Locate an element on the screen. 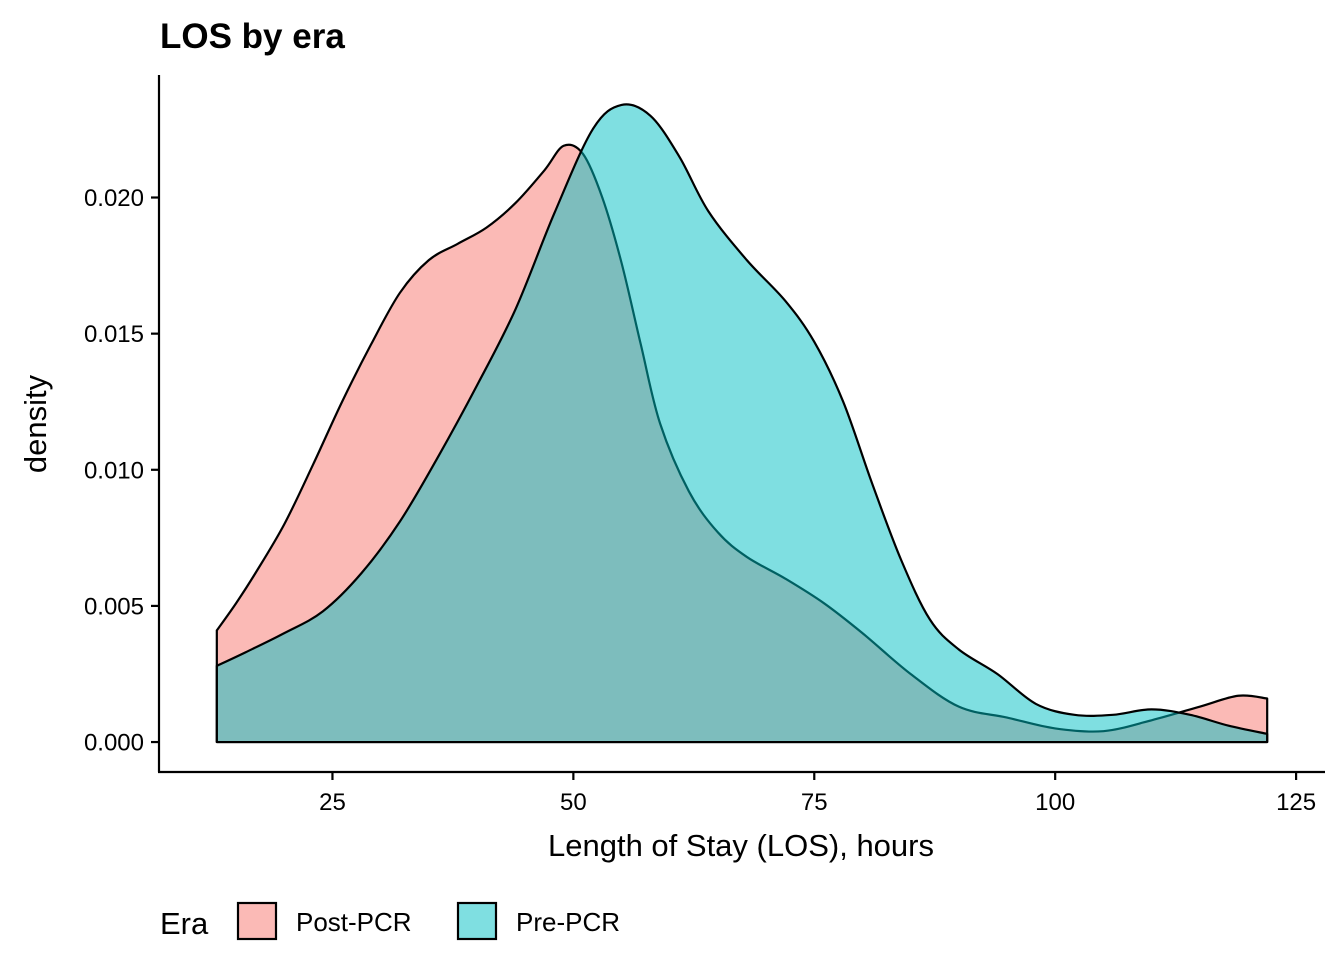 The height and width of the screenshot is (960, 1344). y-axis-ticks: 0.000 0.005 0.010 0.015 0.020 is located at coordinates (121, 471).